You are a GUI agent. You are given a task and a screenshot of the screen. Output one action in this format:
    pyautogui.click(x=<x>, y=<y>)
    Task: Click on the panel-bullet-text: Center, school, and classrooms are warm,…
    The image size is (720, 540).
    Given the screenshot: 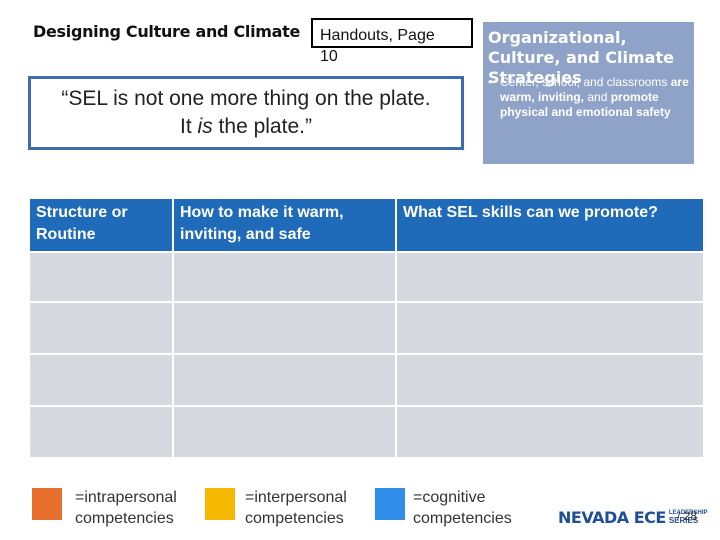 What is the action you would take?
    pyautogui.click(x=595, y=97)
    